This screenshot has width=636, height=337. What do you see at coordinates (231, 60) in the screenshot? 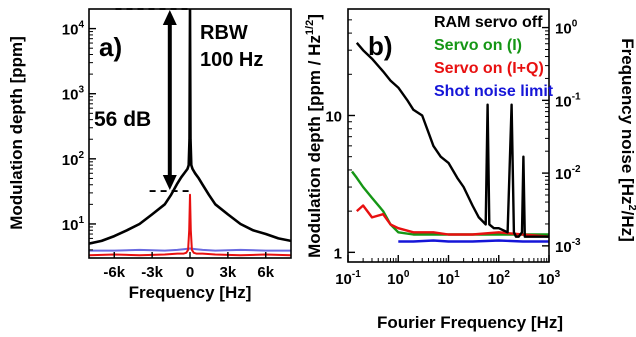
I see `rbw-value: 100 Hz` at bounding box center [231, 60].